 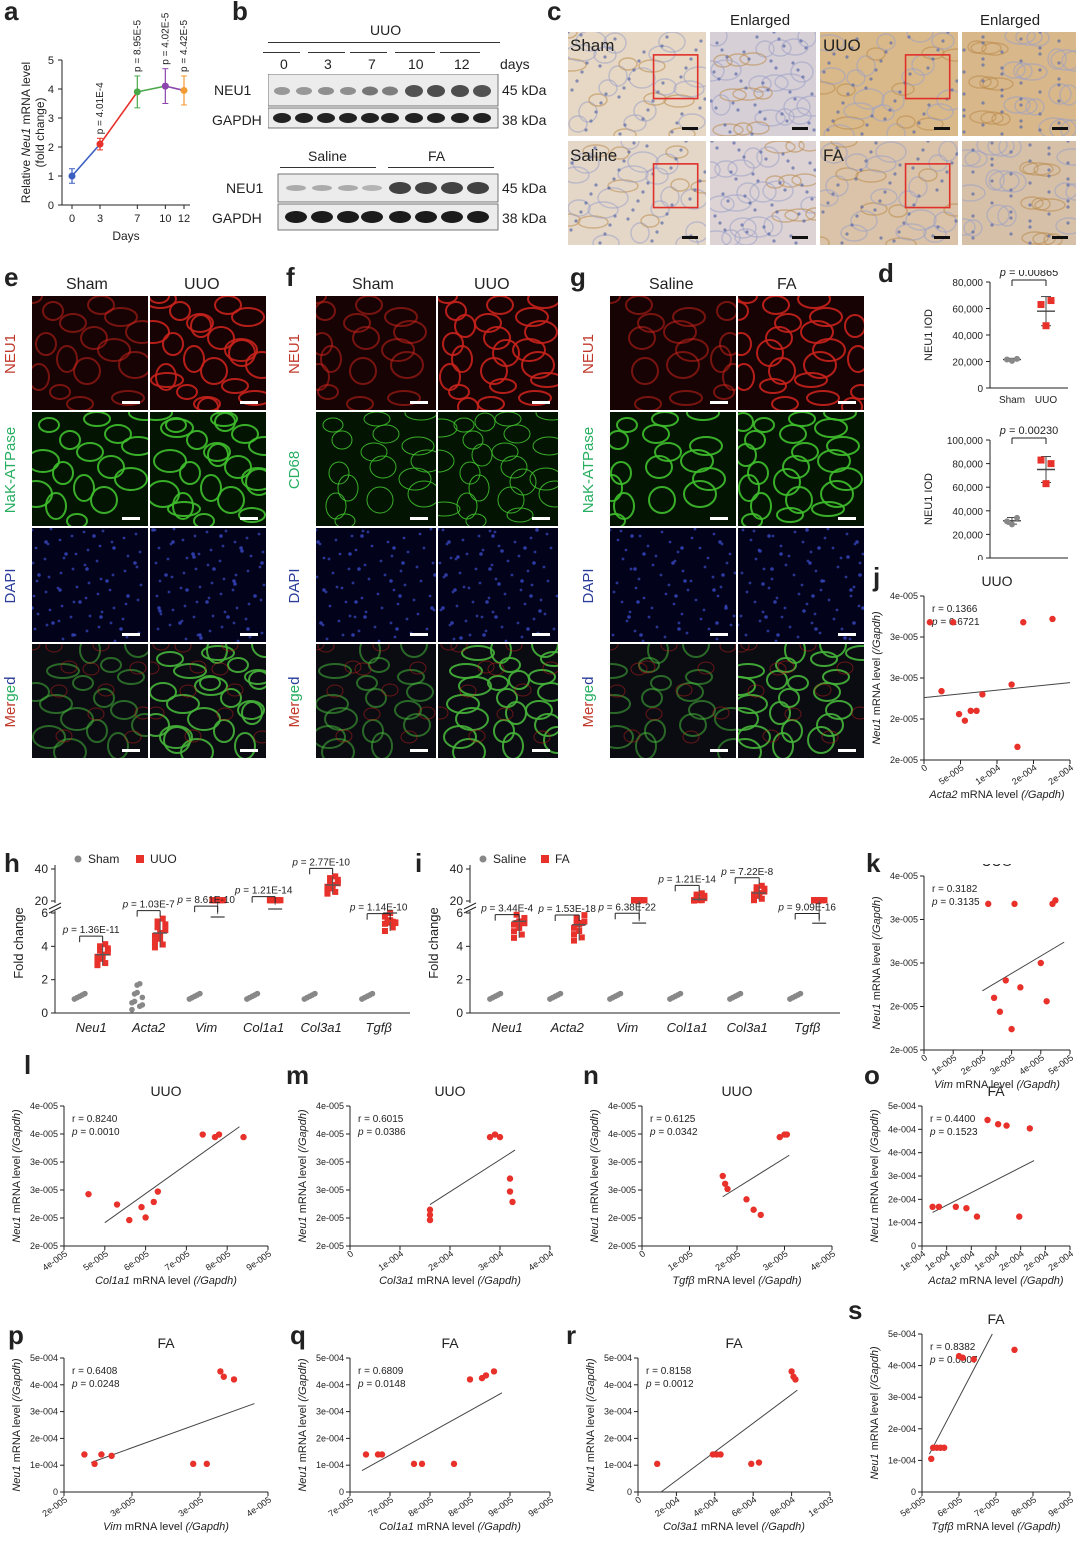 What do you see at coordinates (566, 909) in the screenshot?
I see `p-value-label: p = 1.53E-18` at bounding box center [566, 909].